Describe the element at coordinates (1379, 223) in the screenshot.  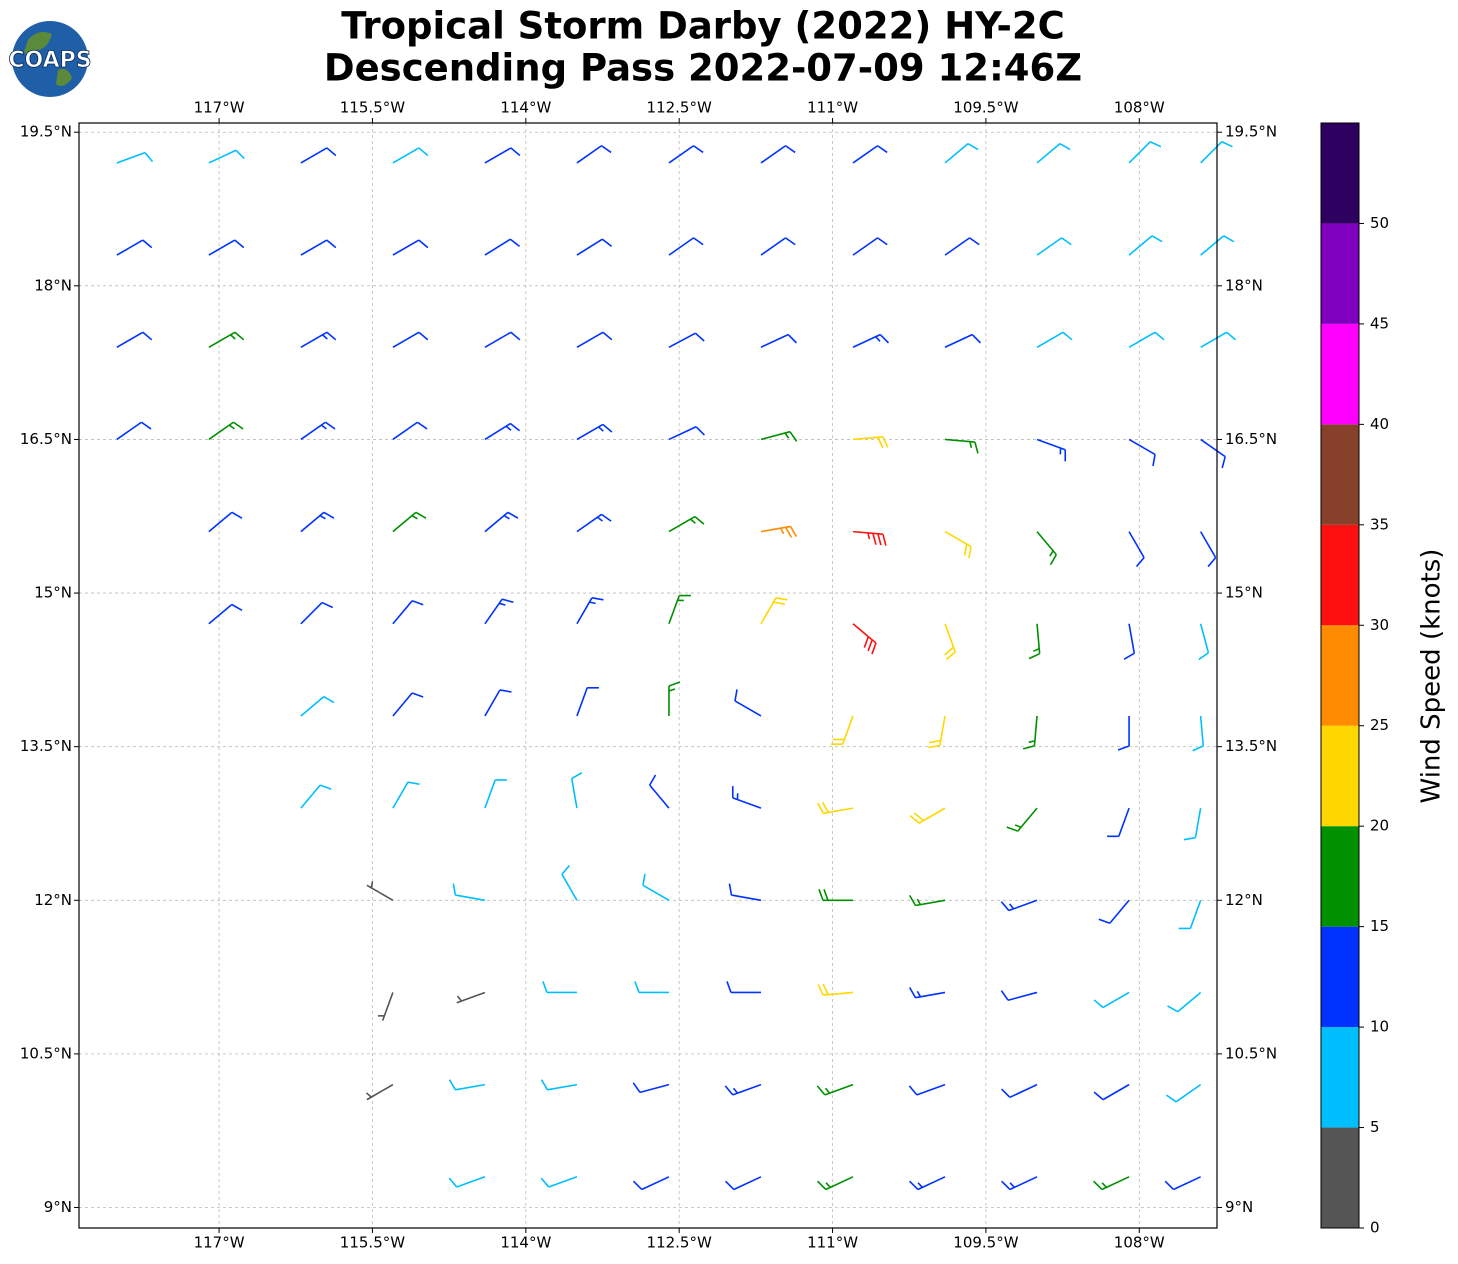
I see `colorbar-tick-label: 50` at that location.